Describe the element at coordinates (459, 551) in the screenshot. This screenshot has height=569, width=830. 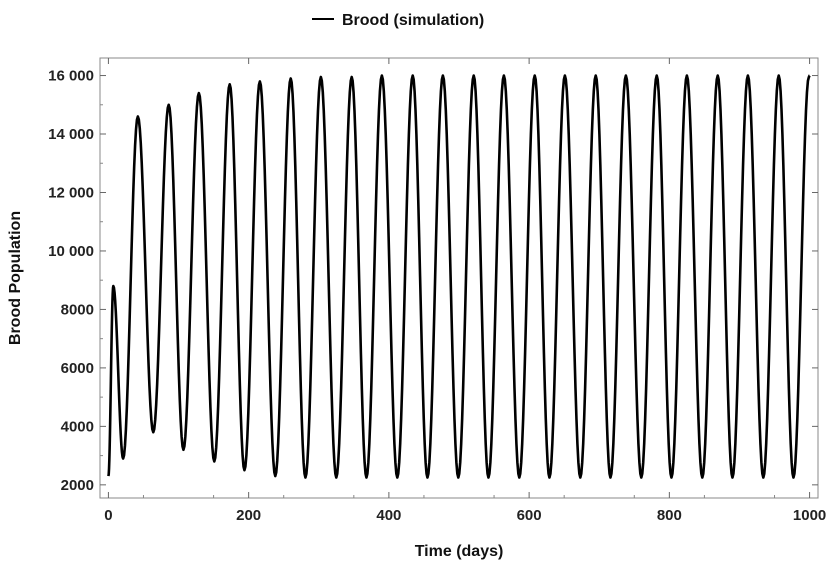
I see `x-axis-title: Time (days)` at that location.